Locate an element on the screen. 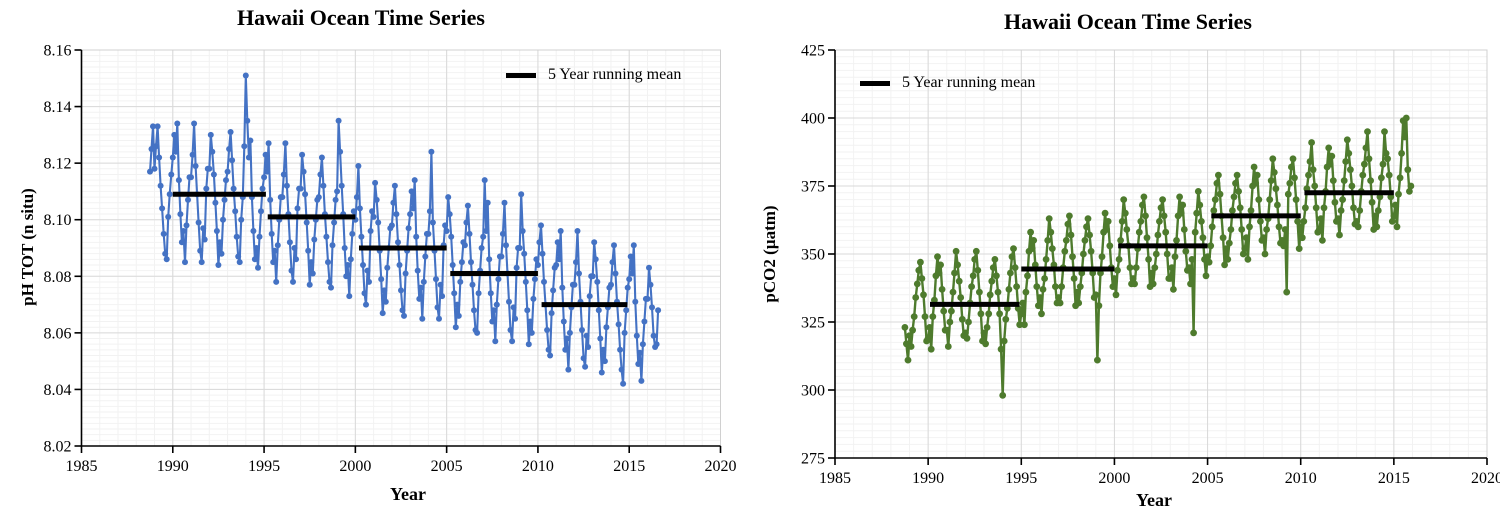  y-tick-labels: 275 300 325 350 375 400 425 is located at coordinates (813, 255).